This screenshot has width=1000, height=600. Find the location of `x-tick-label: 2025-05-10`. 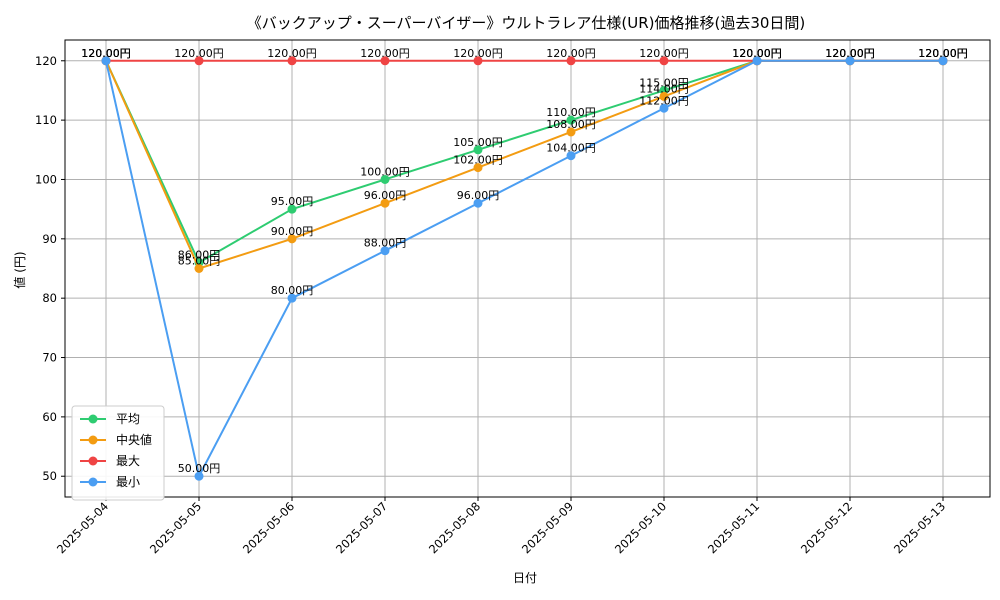

x-tick-label: 2025-05-10 is located at coordinates (640, 527).